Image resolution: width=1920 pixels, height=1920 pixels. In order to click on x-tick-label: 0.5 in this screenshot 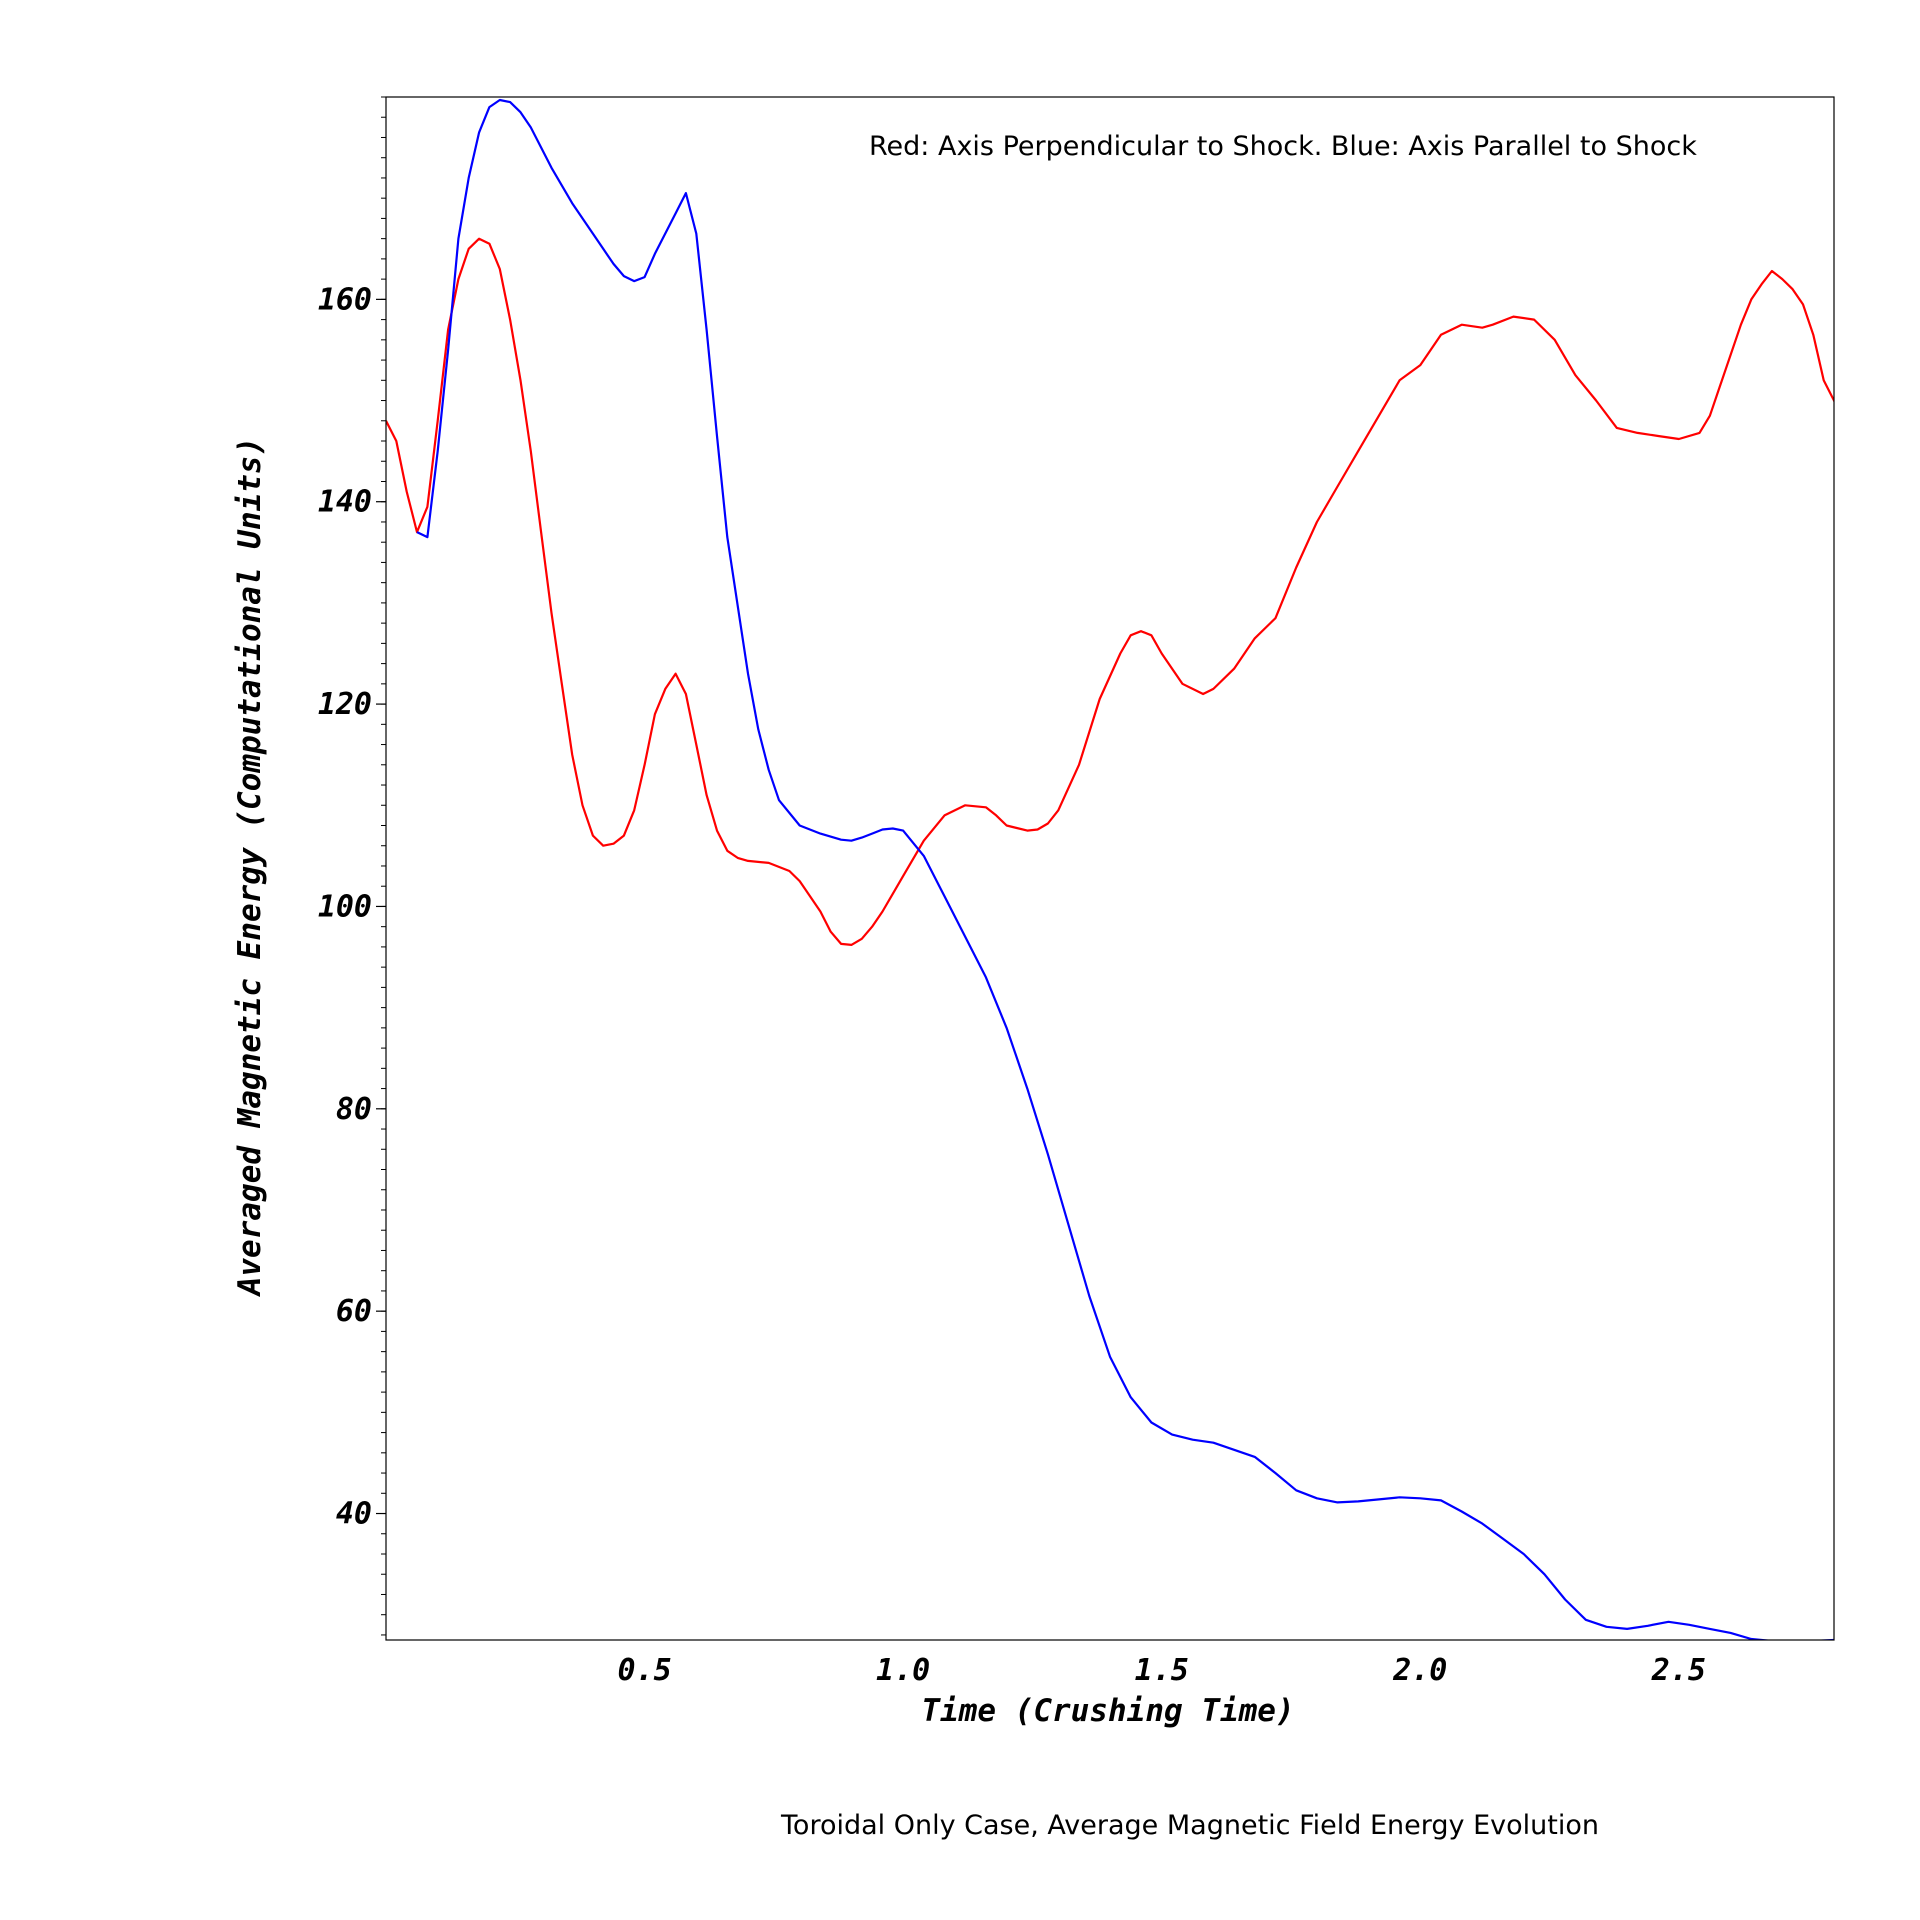, I will do `click(644, 1670)`.